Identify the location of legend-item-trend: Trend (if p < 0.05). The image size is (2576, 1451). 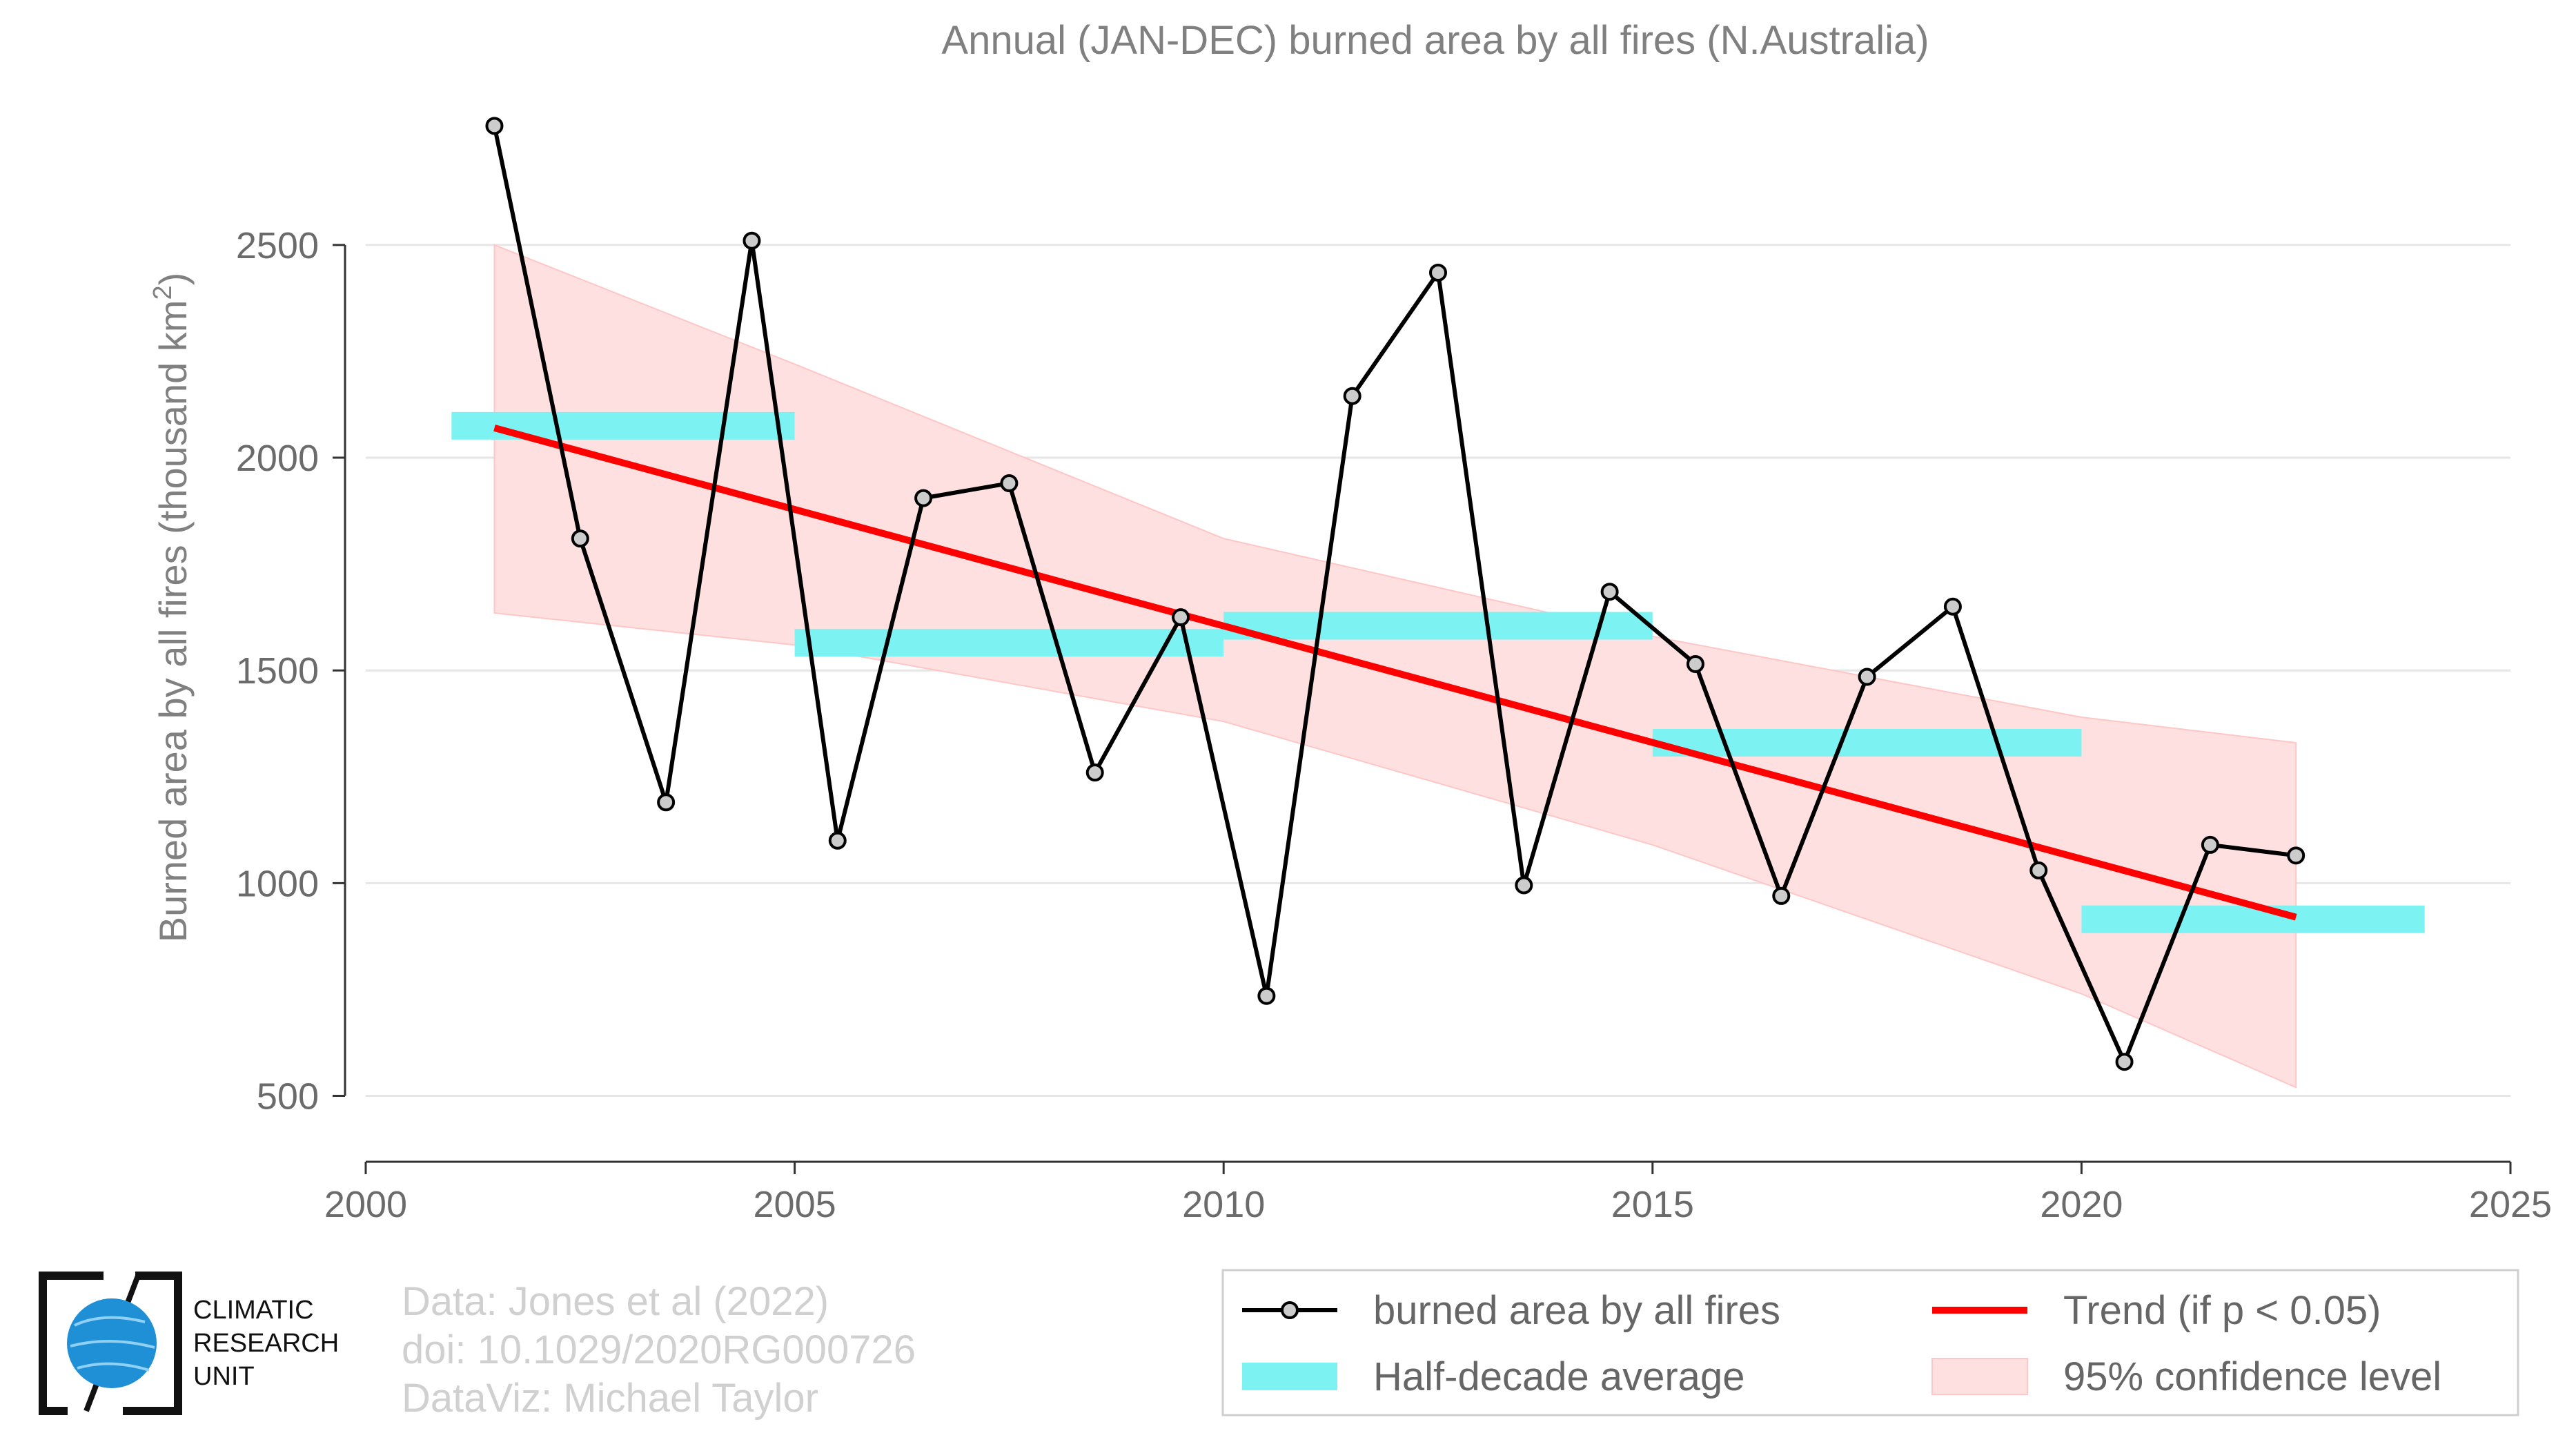
(2156, 1310).